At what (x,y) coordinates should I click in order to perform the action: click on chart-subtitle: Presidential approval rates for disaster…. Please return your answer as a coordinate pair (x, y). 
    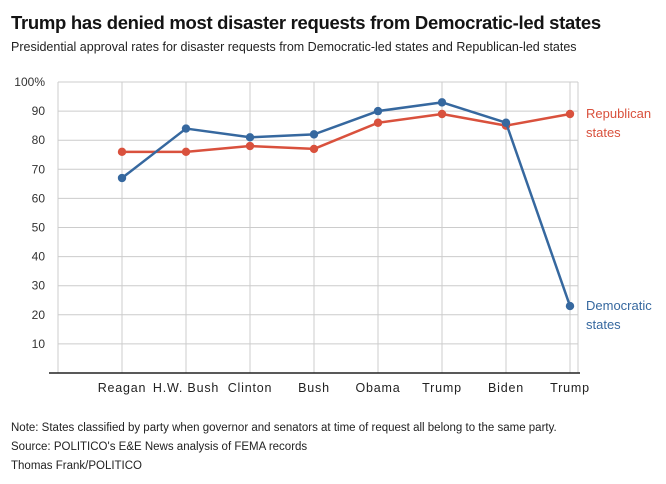
    Looking at the image, I should click on (294, 47).